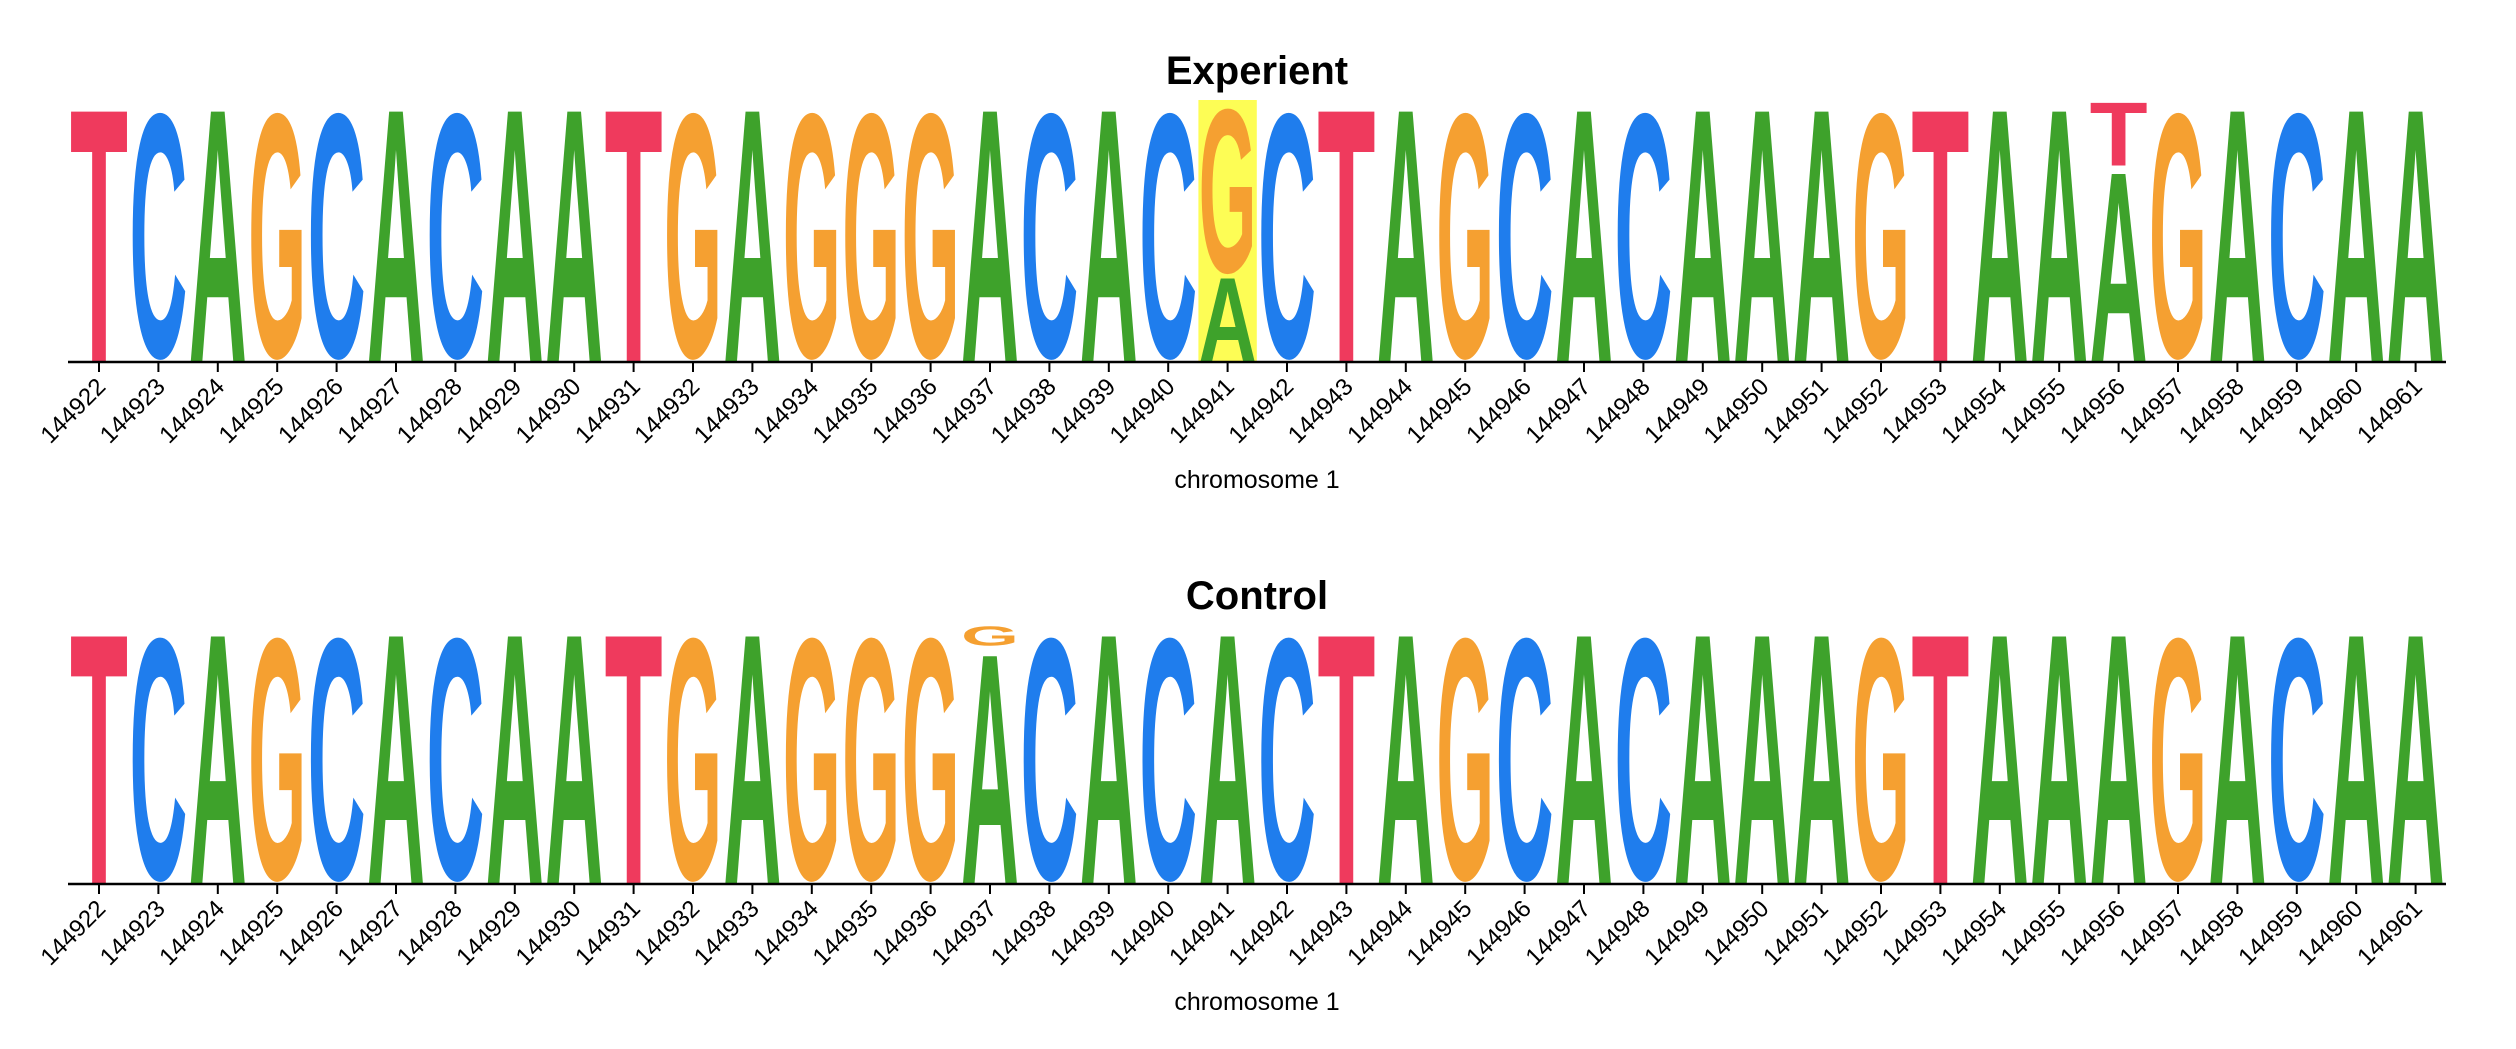 This screenshot has width=2516, height=1049. What do you see at coordinates (871, 237) in the screenshot?
I see `logo-letter-G-144935: G` at bounding box center [871, 237].